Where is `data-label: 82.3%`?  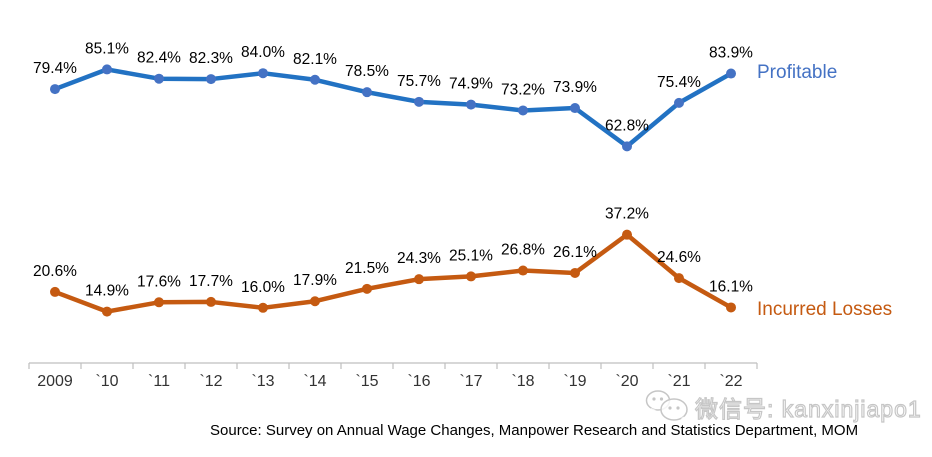
data-label: 82.3% is located at coordinates (211, 58).